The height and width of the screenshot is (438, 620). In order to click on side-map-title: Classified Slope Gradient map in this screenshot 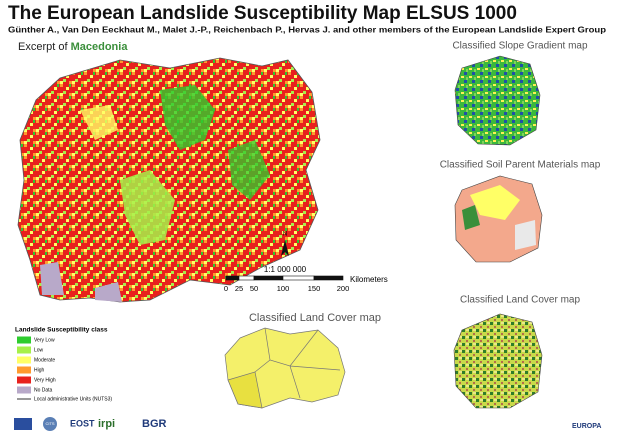, I will do `click(520, 46)`.